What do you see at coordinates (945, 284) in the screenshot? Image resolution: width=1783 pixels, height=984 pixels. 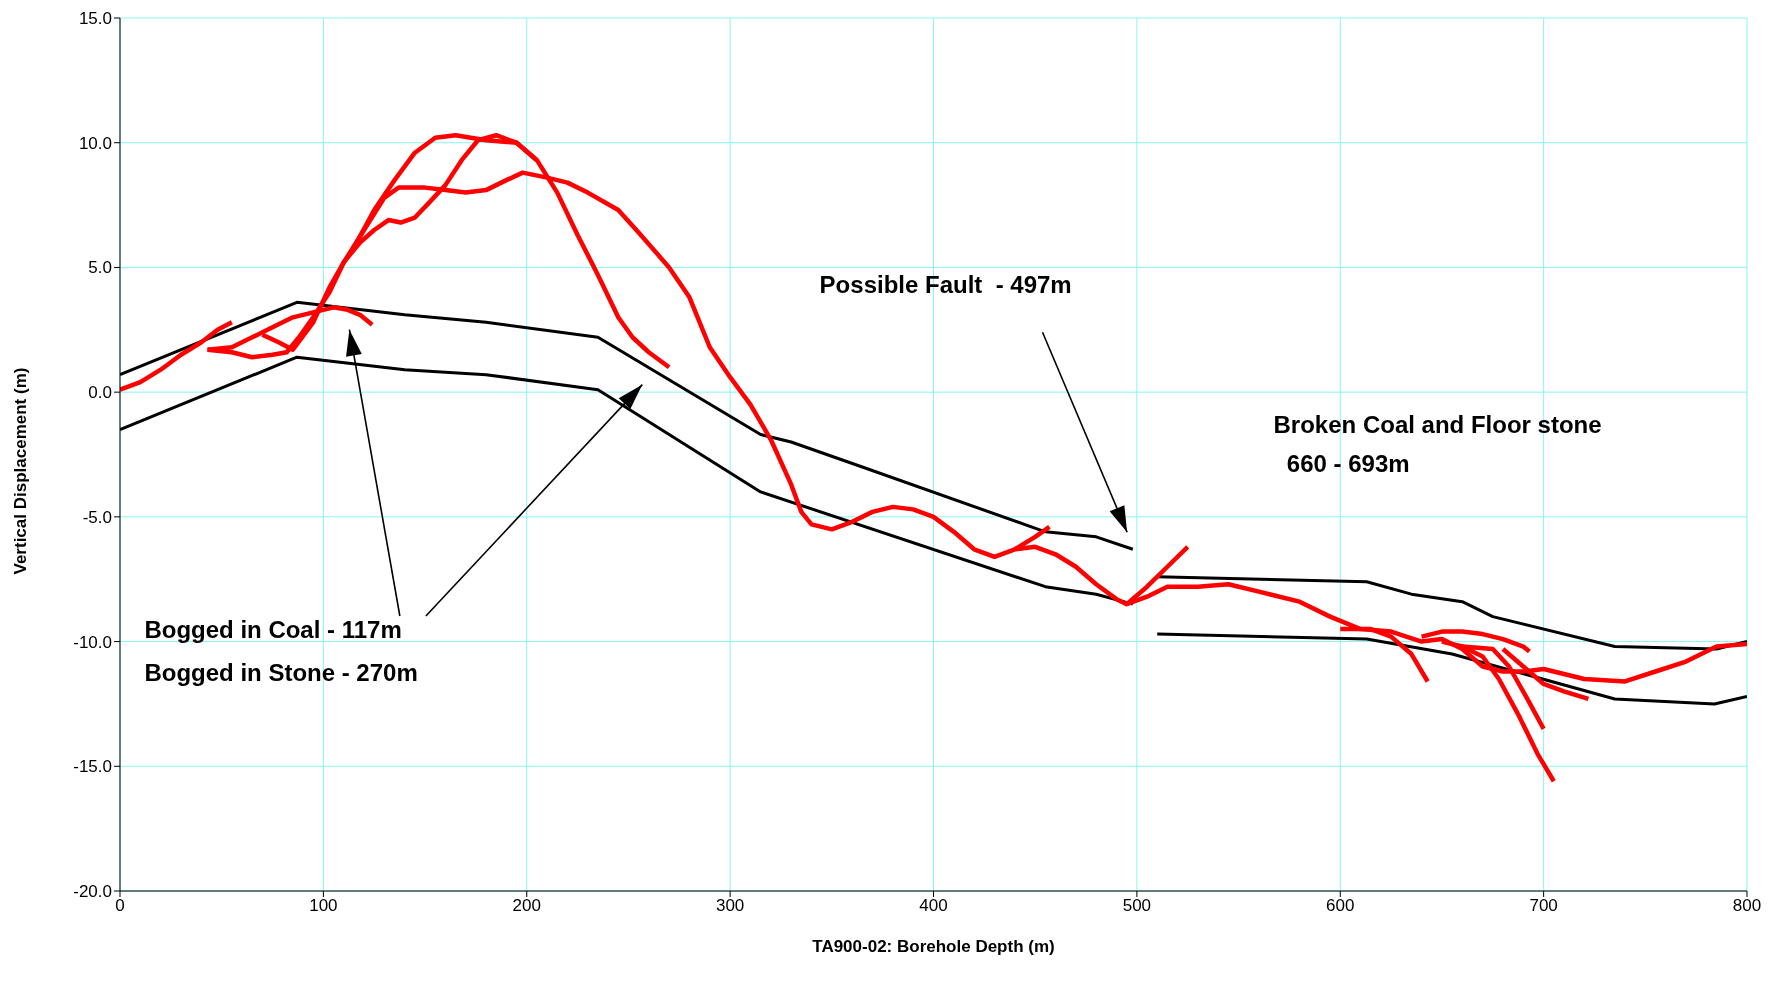 I see `annotation: Possible Fault - 497m` at bounding box center [945, 284].